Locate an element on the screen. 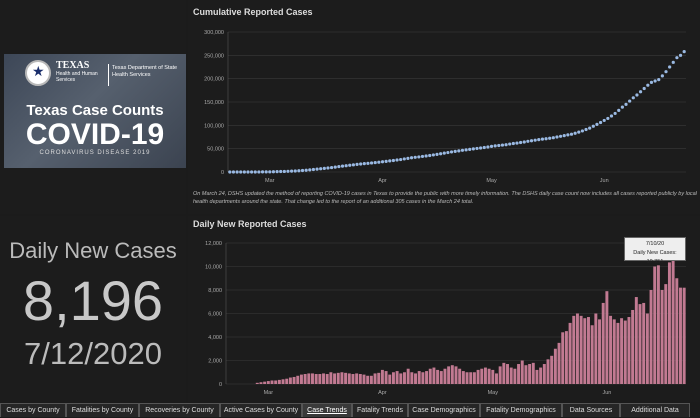 Image resolution: width=700 pixels, height=418 pixels. tab-cases-by-county: Cases by County is located at coordinates (33, 410).